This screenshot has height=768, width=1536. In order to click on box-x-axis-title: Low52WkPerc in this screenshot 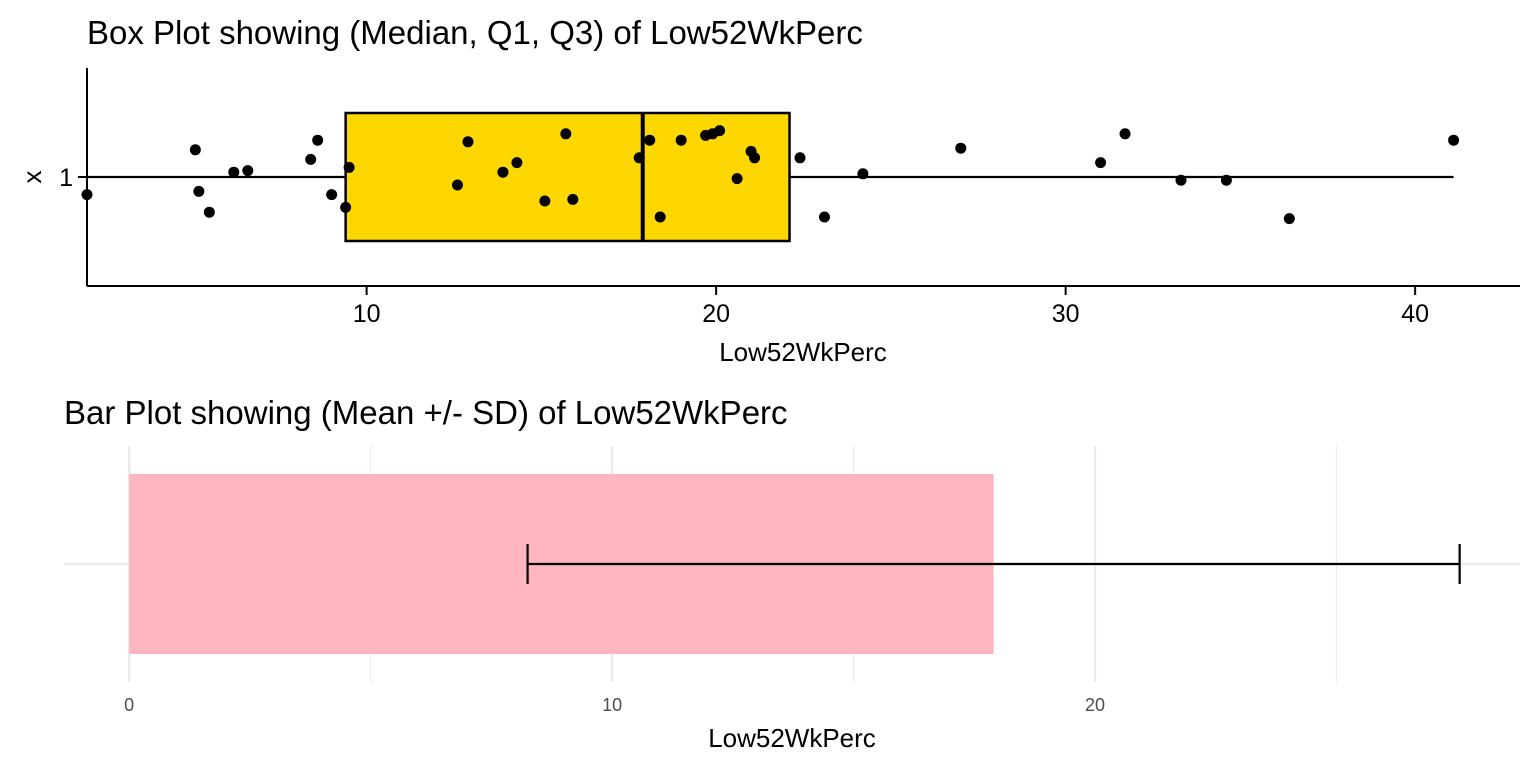, I will do `click(803, 352)`.